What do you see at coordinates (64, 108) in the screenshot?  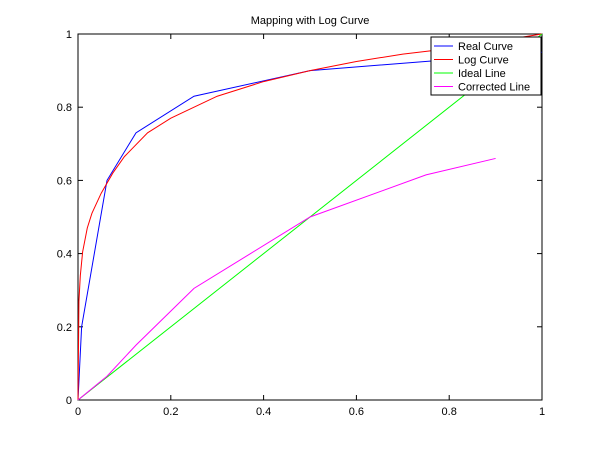 I see `y-tick-label: 0.8` at bounding box center [64, 108].